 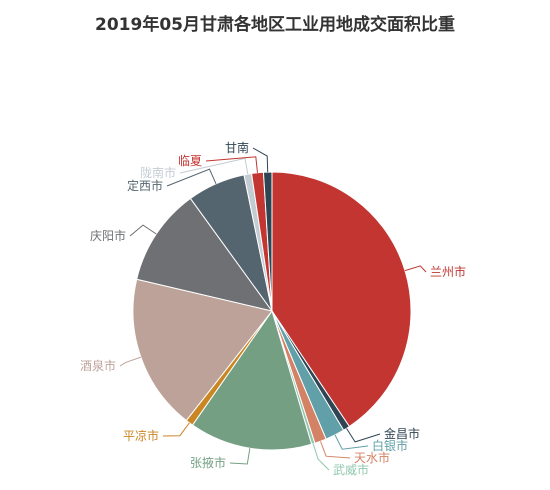 What do you see at coordinates (158, 172) in the screenshot?
I see `slice-label: 陇南市` at bounding box center [158, 172].